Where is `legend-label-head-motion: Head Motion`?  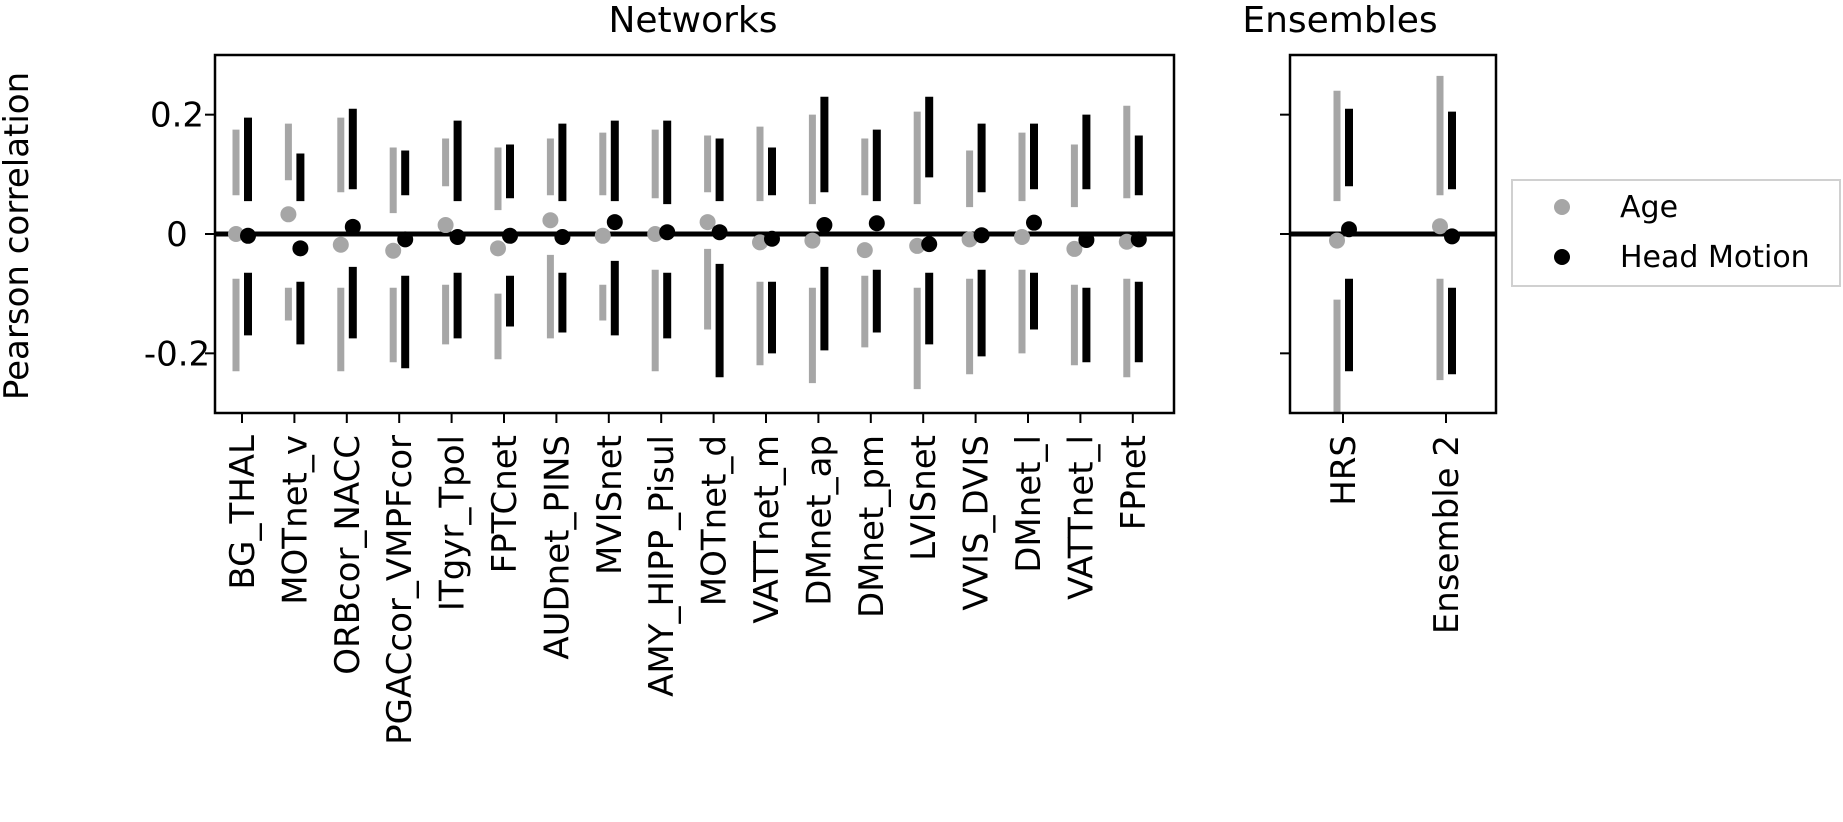 legend-label-head-motion: Head Motion is located at coordinates (1715, 257).